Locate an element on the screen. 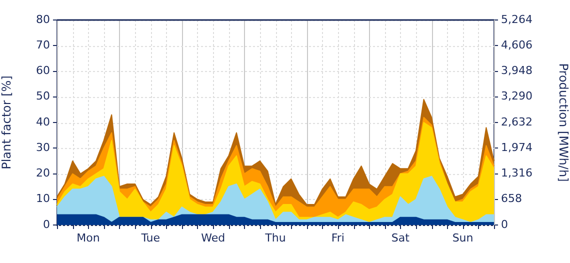 The height and width of the screenshot is (263, 570). y-tick-label: 80 is located at coordinates (43, 19).